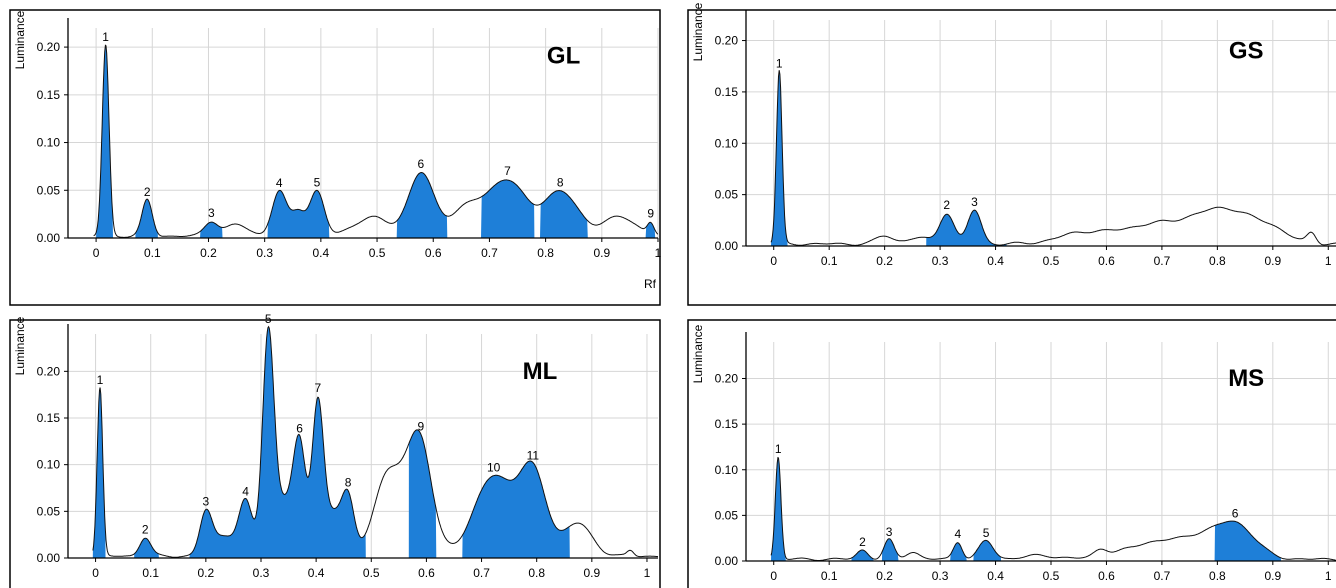  What do you see at coordinates (1246, 50) in the screenshot?
I see `panel-title: GS` at bounding box center [1246, 50].